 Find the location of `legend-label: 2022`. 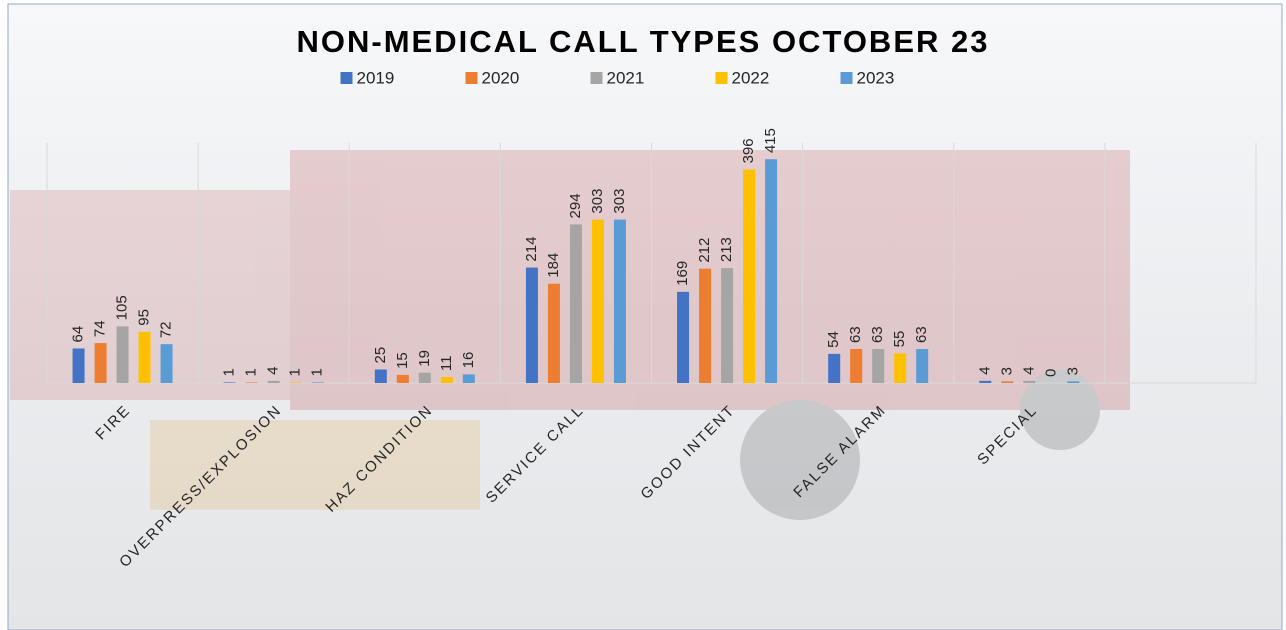

legend-label: 2022 is located at coordinates (751, 77).